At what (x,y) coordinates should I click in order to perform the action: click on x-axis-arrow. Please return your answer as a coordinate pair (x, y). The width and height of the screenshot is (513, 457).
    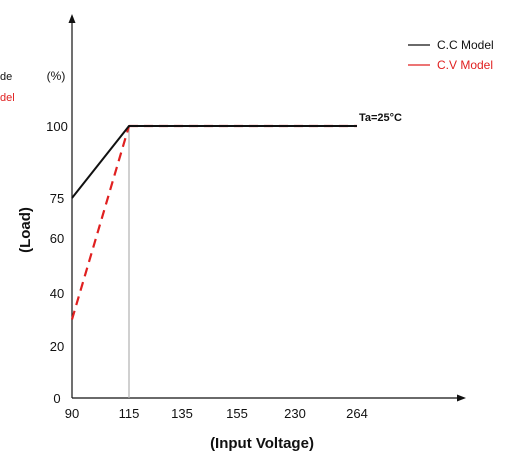
    Looking at the image, I should click on (461, 398).